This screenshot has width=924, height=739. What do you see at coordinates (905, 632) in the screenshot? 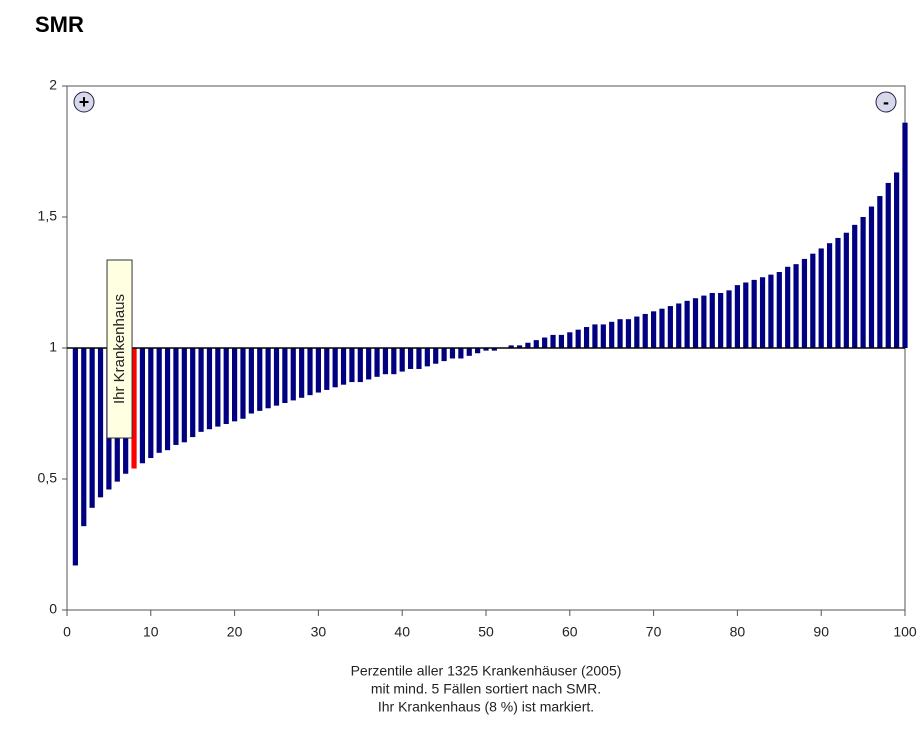
I see `x-tick-label: 100` at bounding box center [905, 632].